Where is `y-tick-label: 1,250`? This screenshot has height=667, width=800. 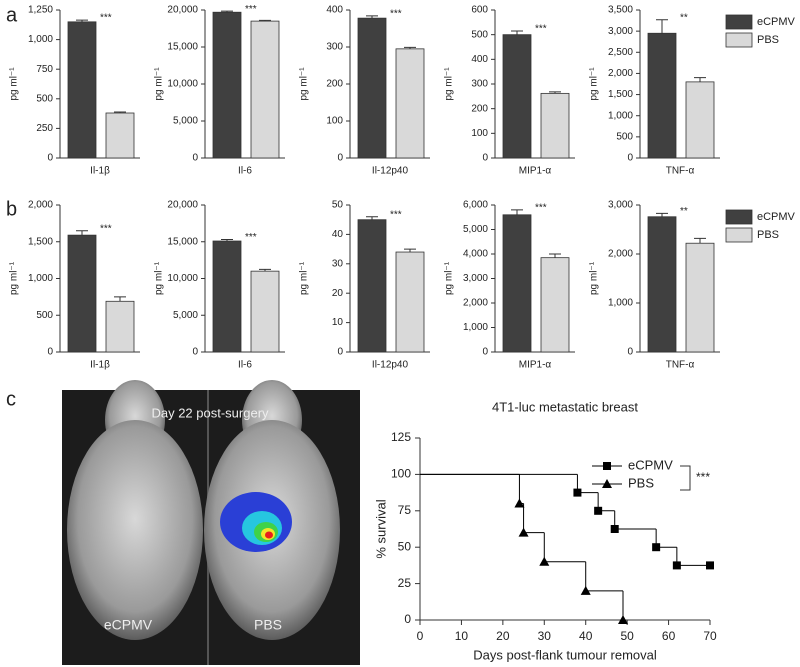 y-tick-label: 1,250 is located at coordinates (40, 10).